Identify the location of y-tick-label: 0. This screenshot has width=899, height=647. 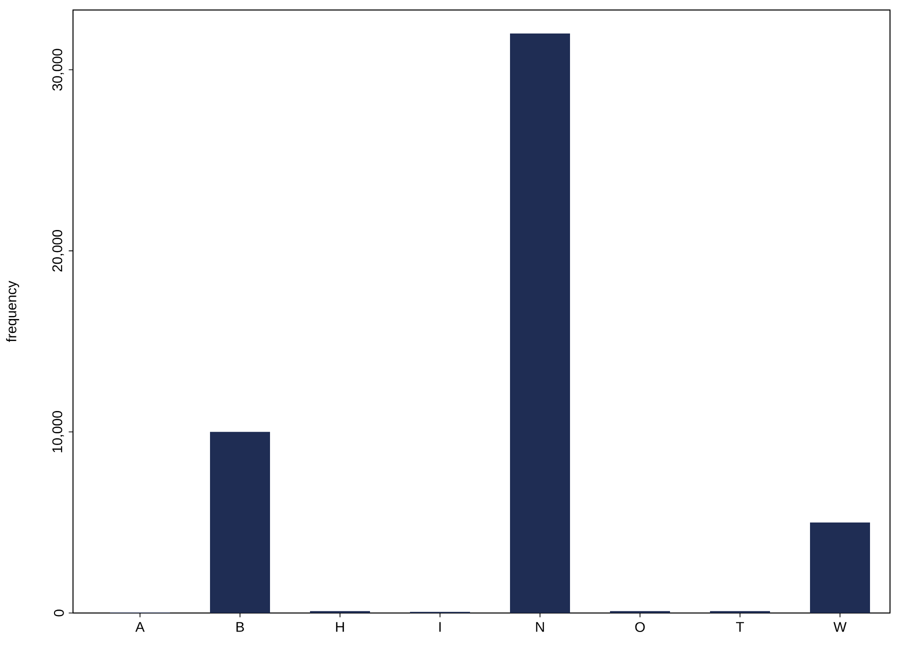
(59, 613).